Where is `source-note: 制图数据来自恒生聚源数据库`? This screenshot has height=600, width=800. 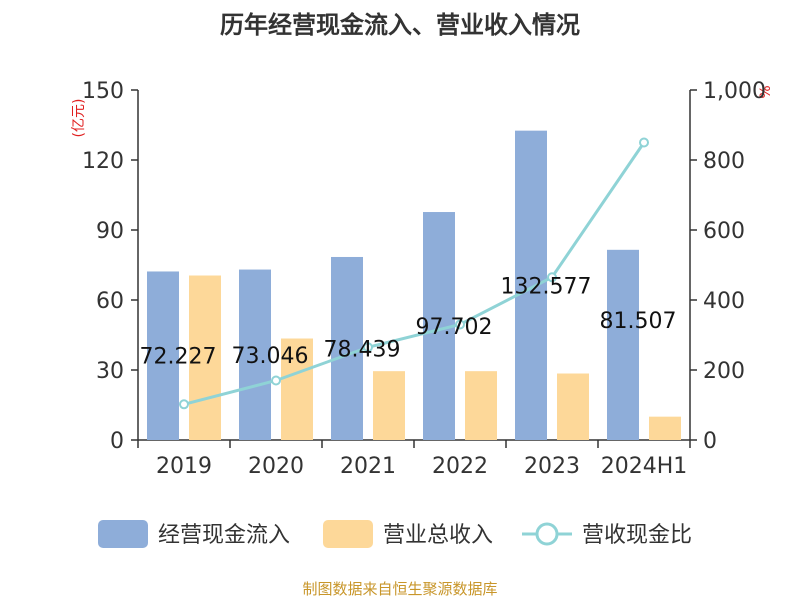
source-note: 制图数据来自恒生聚源数据库 is located at coordinates (399, 589).